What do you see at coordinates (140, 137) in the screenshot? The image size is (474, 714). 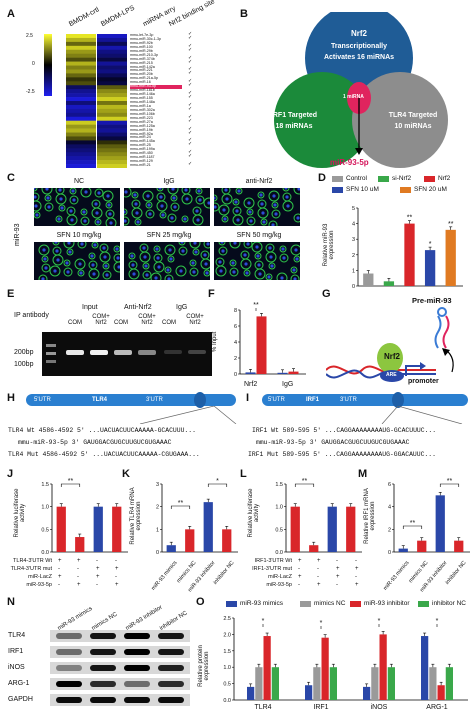 I see `mirna-row-label: mmu-miR-24` at bounding box center [140, 137].